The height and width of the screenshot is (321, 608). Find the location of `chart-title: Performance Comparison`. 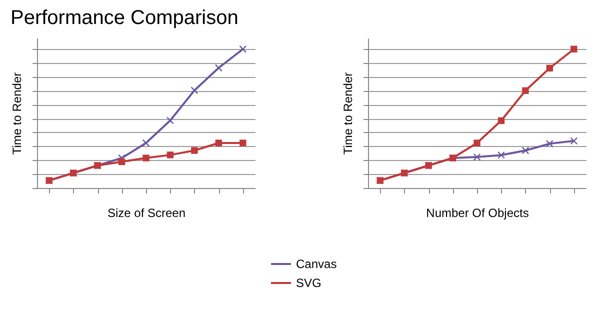

chart-title: Performance Comparison is located at coordinates (124, 18).